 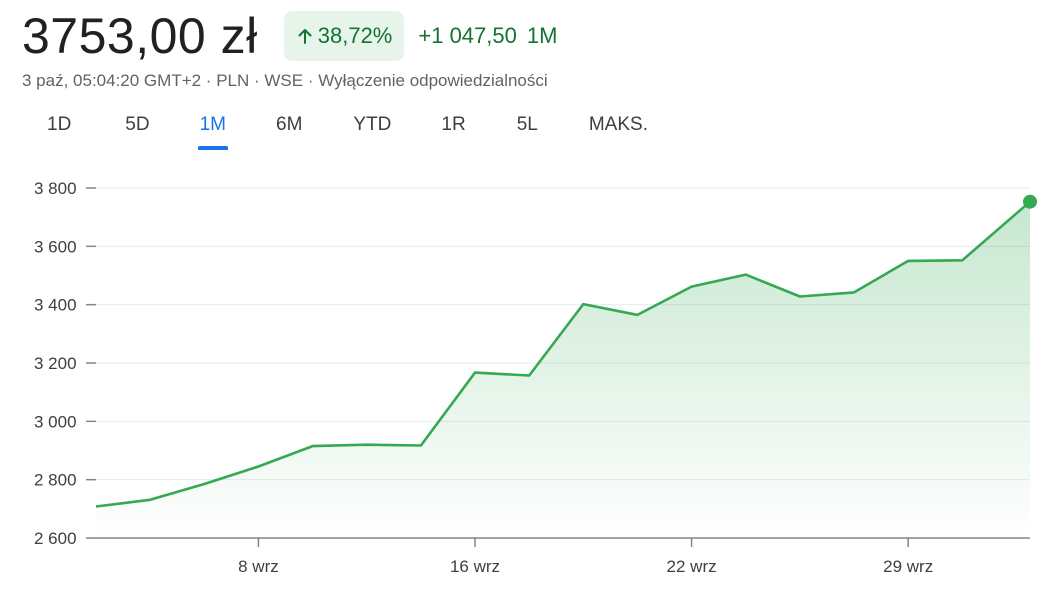 What do you see at coordinates (585, 557) in the screenshot?
I see `x-axis: 8 wrz 16 wrz 22 wrz 29 wrz` at bounding box center [585, 557].